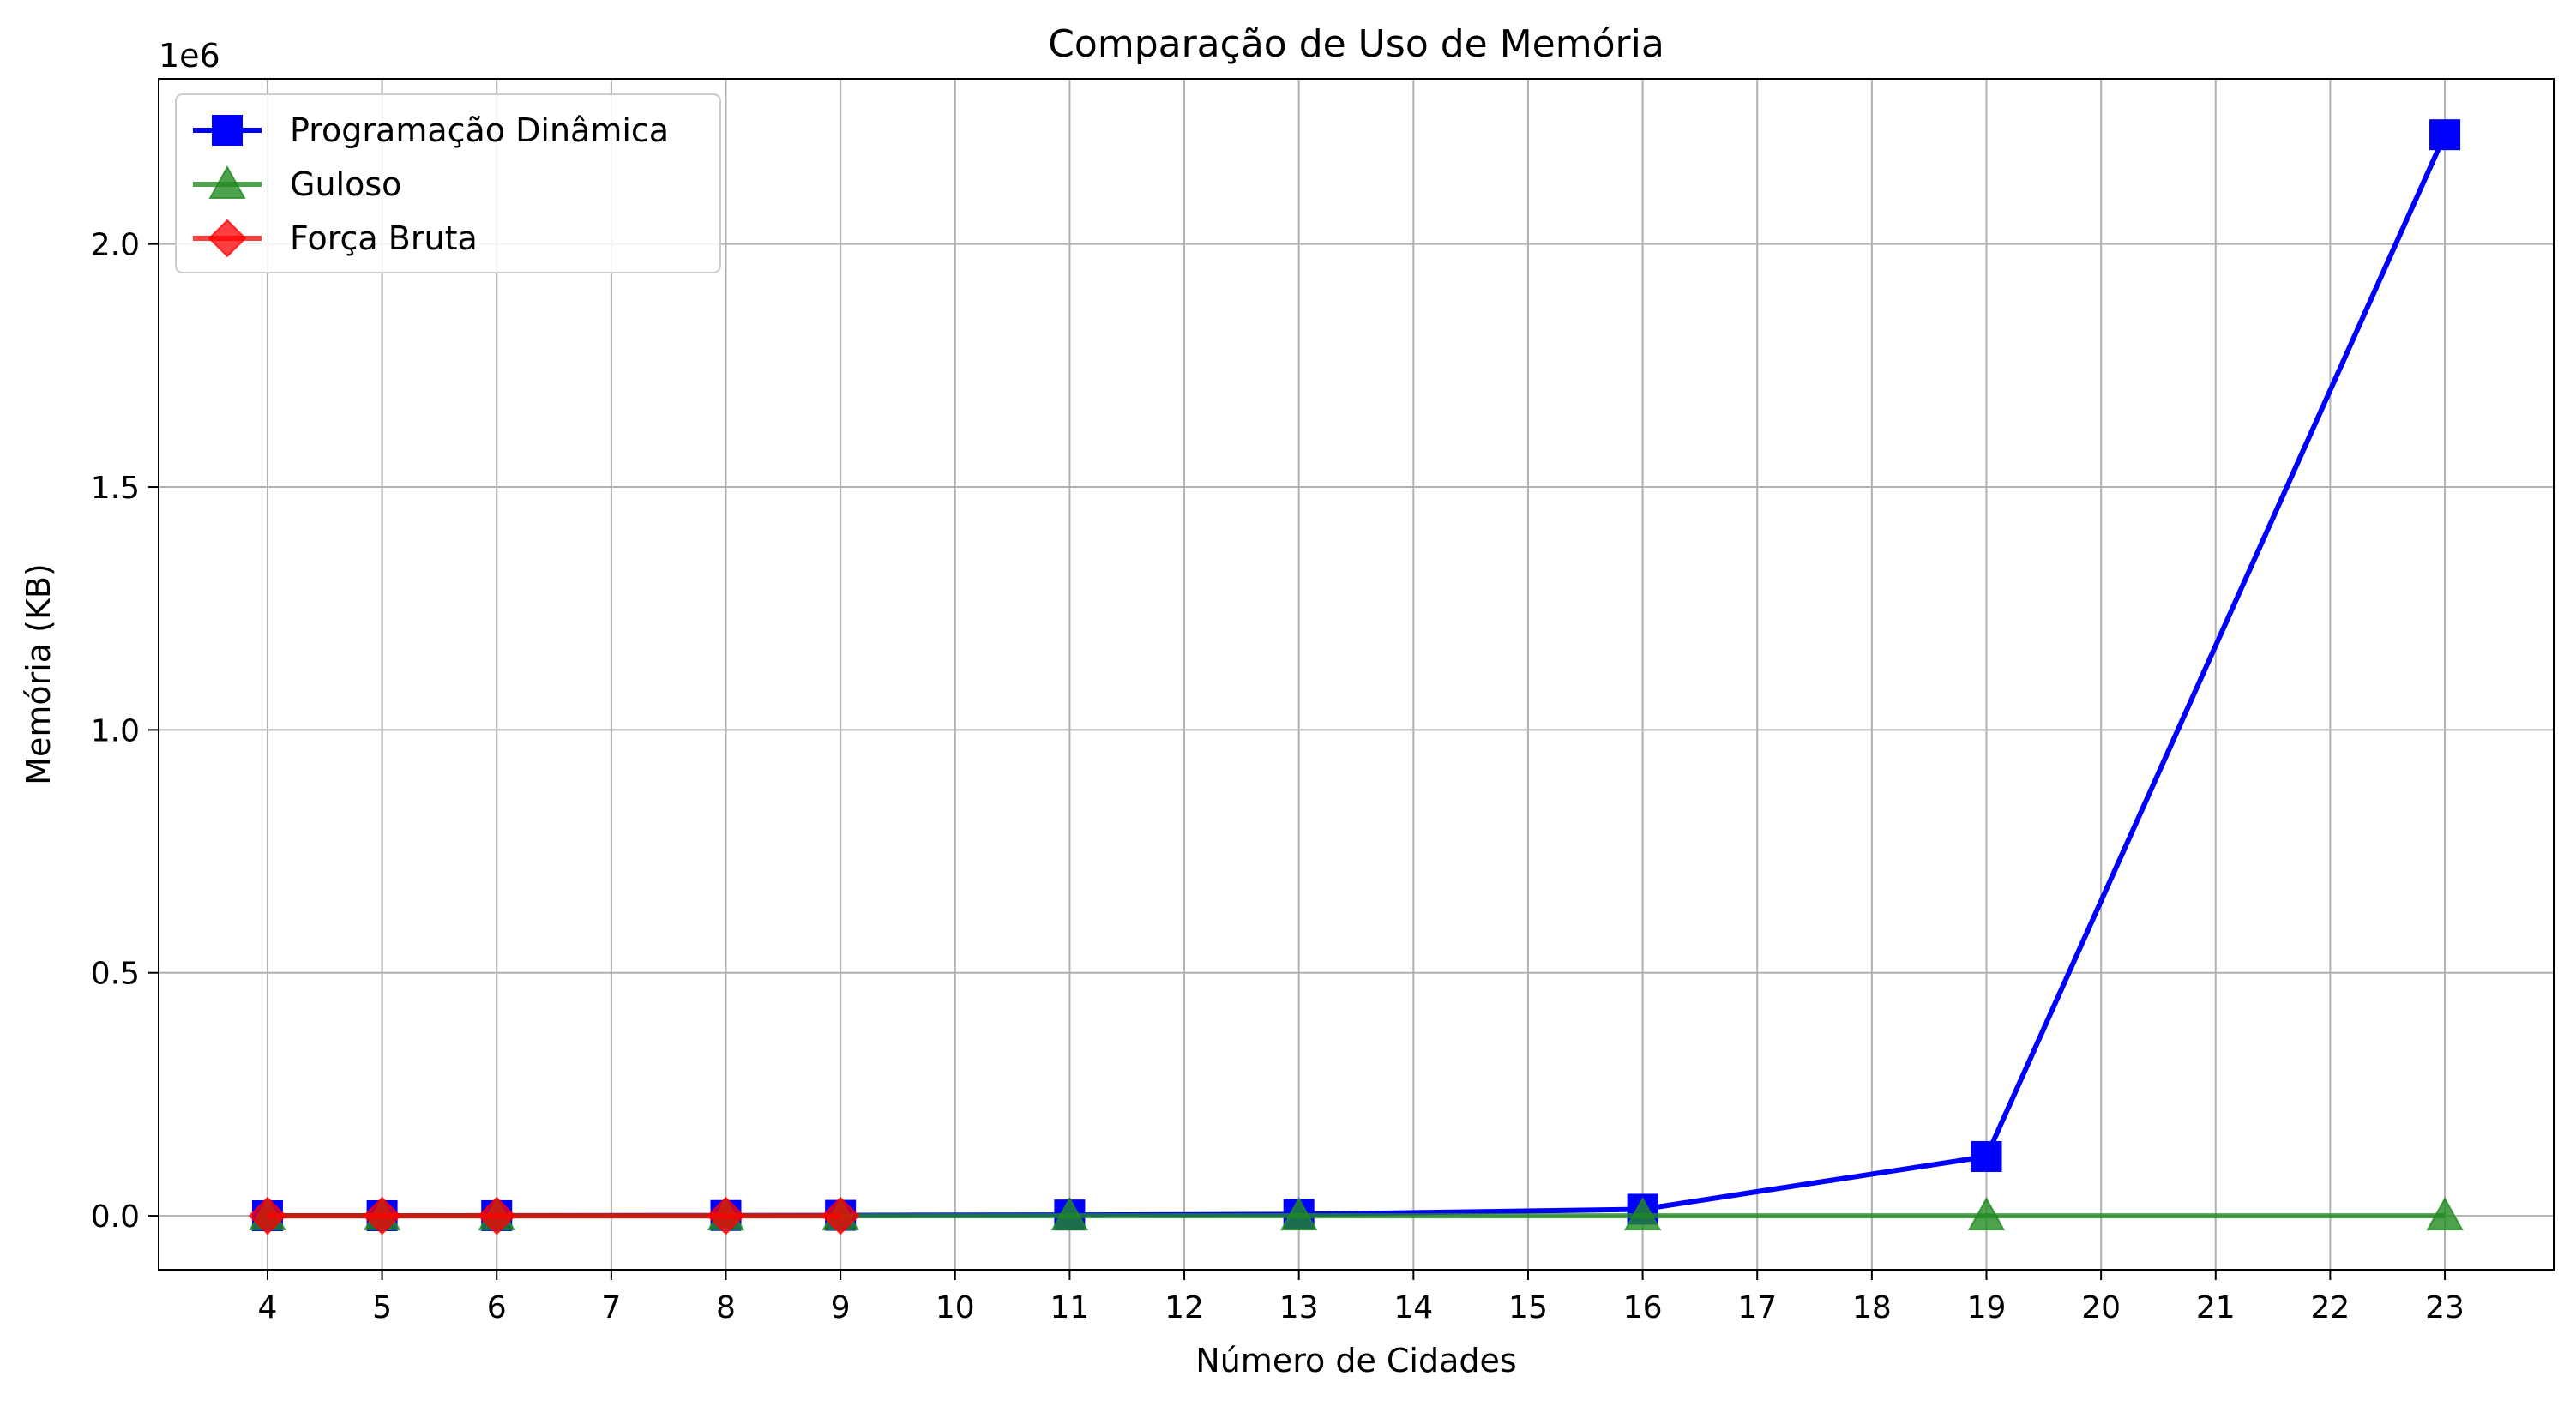 The image size is (2576, 1406). I want to click on legend-label: Força Bruta, so click(384, 238).